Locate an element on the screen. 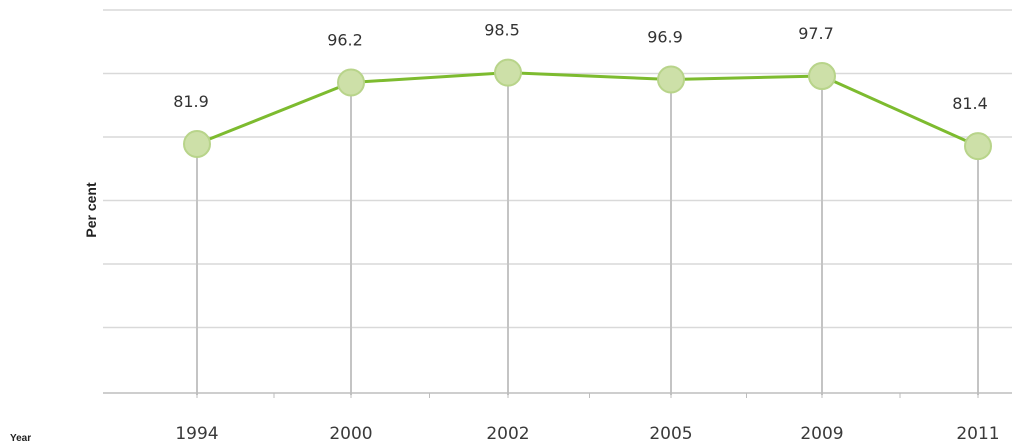  data-label: 81.4 is located at coordinates (970, 103).